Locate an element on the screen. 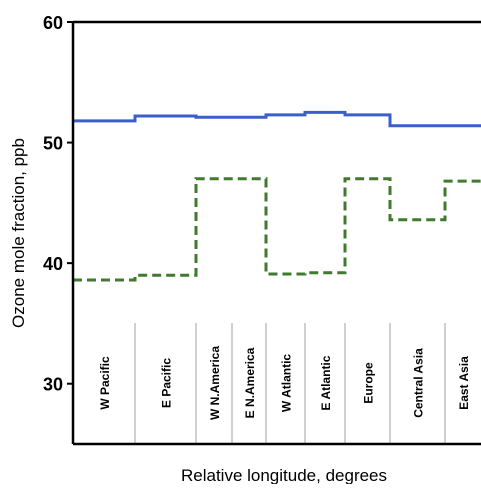  x-axis-label: Relative longitude, degrees is located at coordinates (284, 475).